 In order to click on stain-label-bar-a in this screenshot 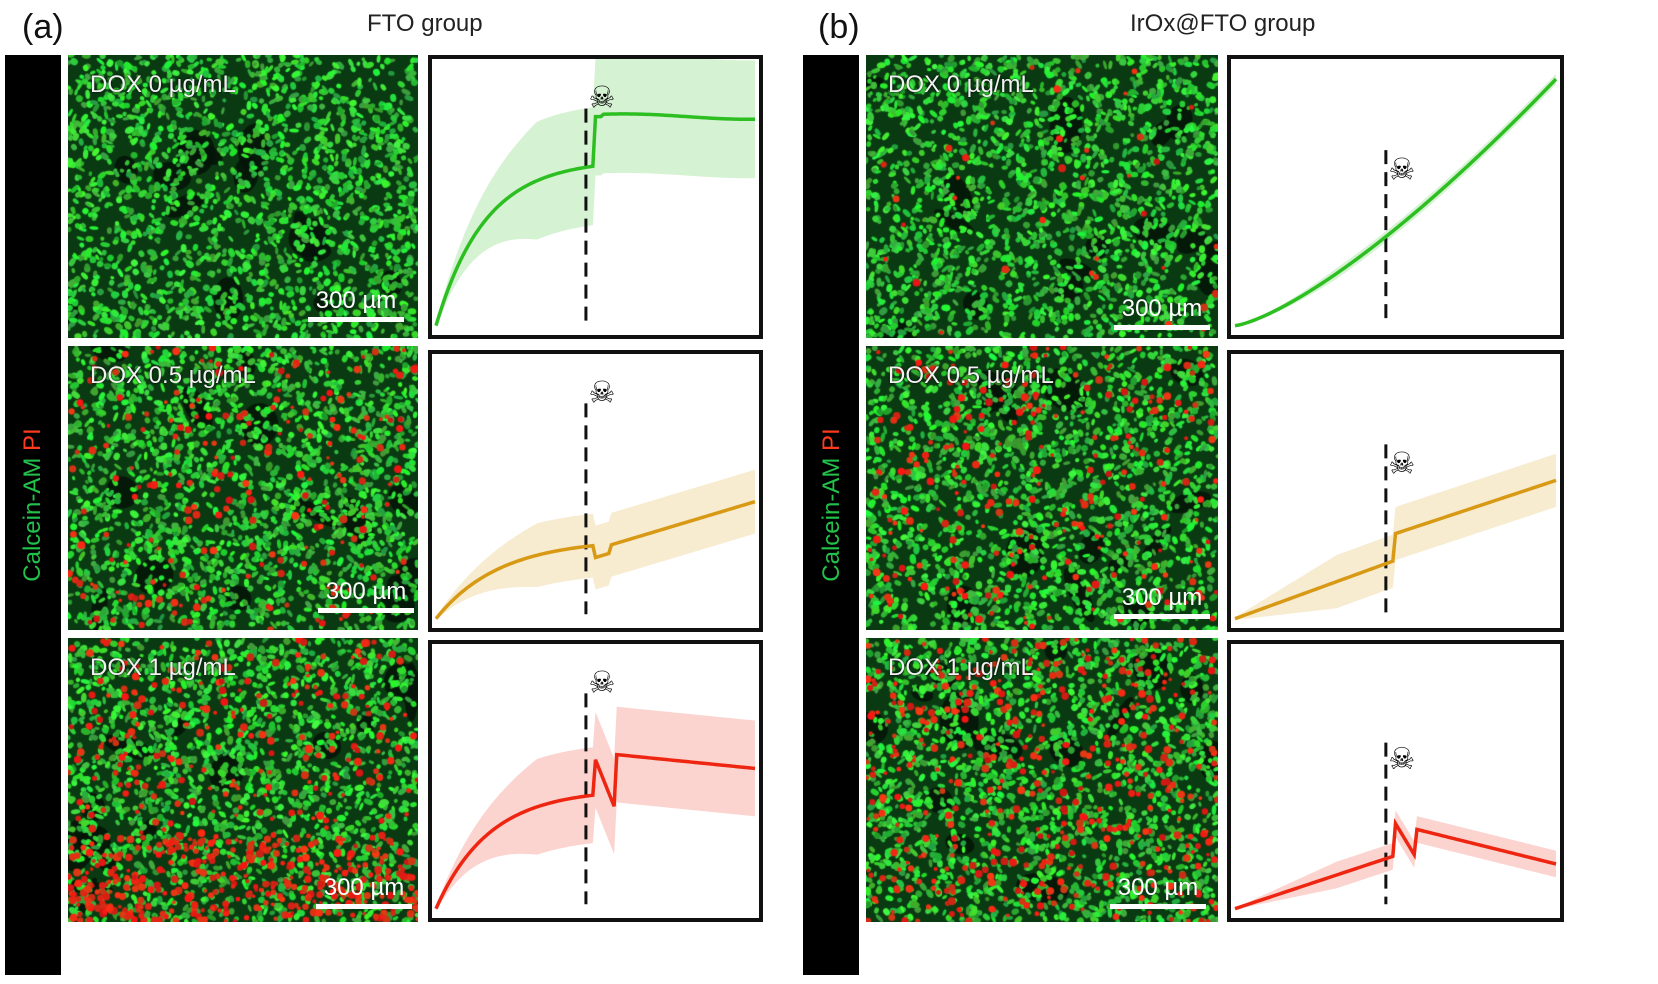, I will do `click(33, 515)`.